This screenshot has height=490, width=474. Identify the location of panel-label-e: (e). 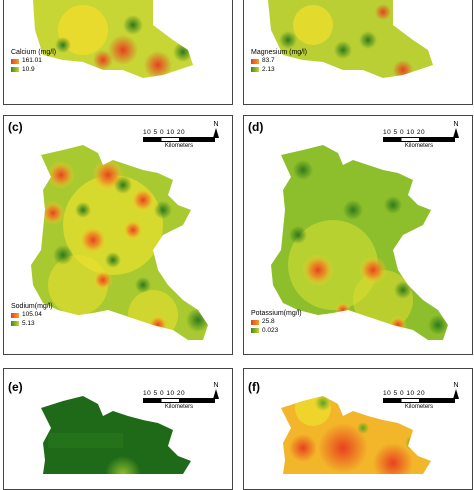
(15, 387).